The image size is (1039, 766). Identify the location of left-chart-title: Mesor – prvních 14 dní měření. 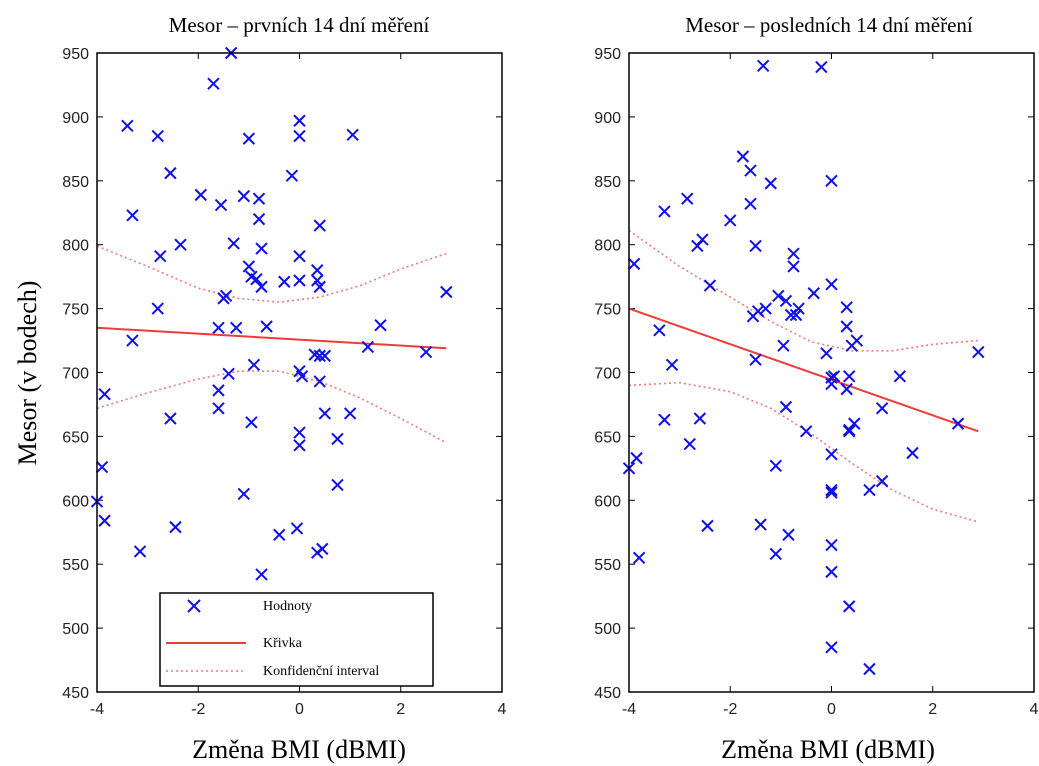
(299, 25).